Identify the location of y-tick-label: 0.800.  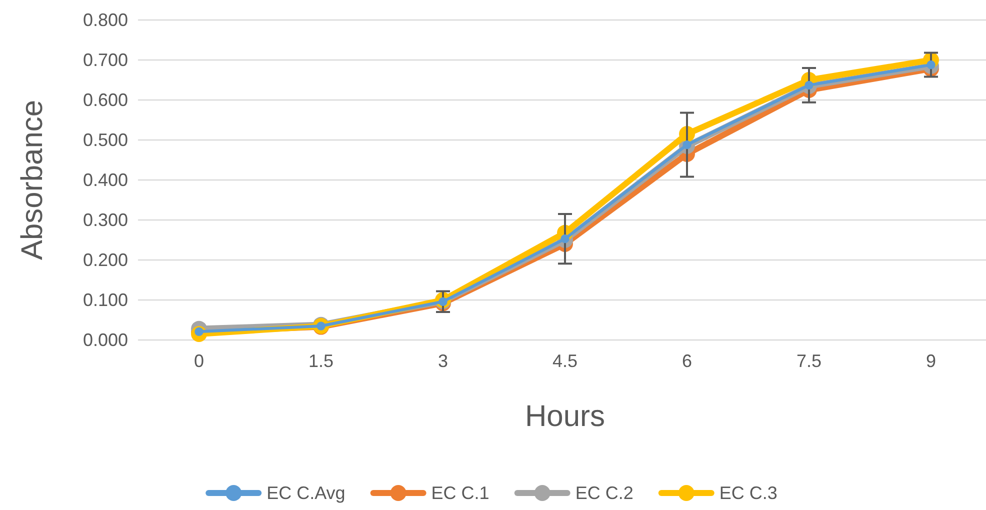
(105, 20).